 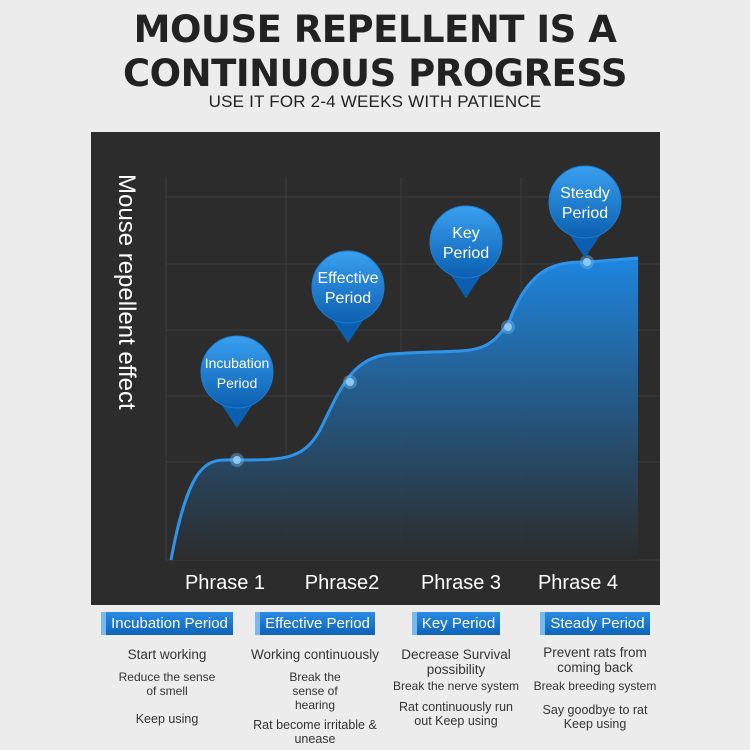 I want to click on phase-2-line-2: Break the sense of hearing, so click(x=315, y=691).